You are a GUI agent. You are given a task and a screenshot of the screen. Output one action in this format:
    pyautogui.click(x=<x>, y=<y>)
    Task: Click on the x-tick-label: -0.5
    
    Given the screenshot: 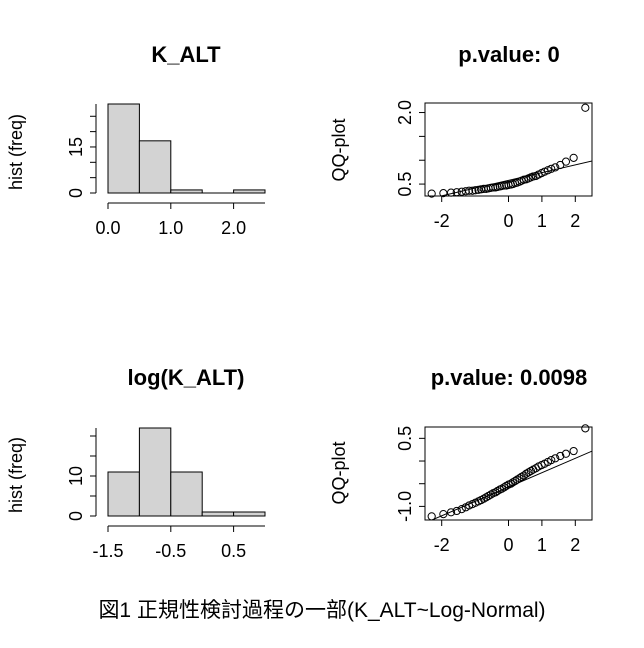 What is the action you would take?
    pyautogui.click(x=170, y=551)
    